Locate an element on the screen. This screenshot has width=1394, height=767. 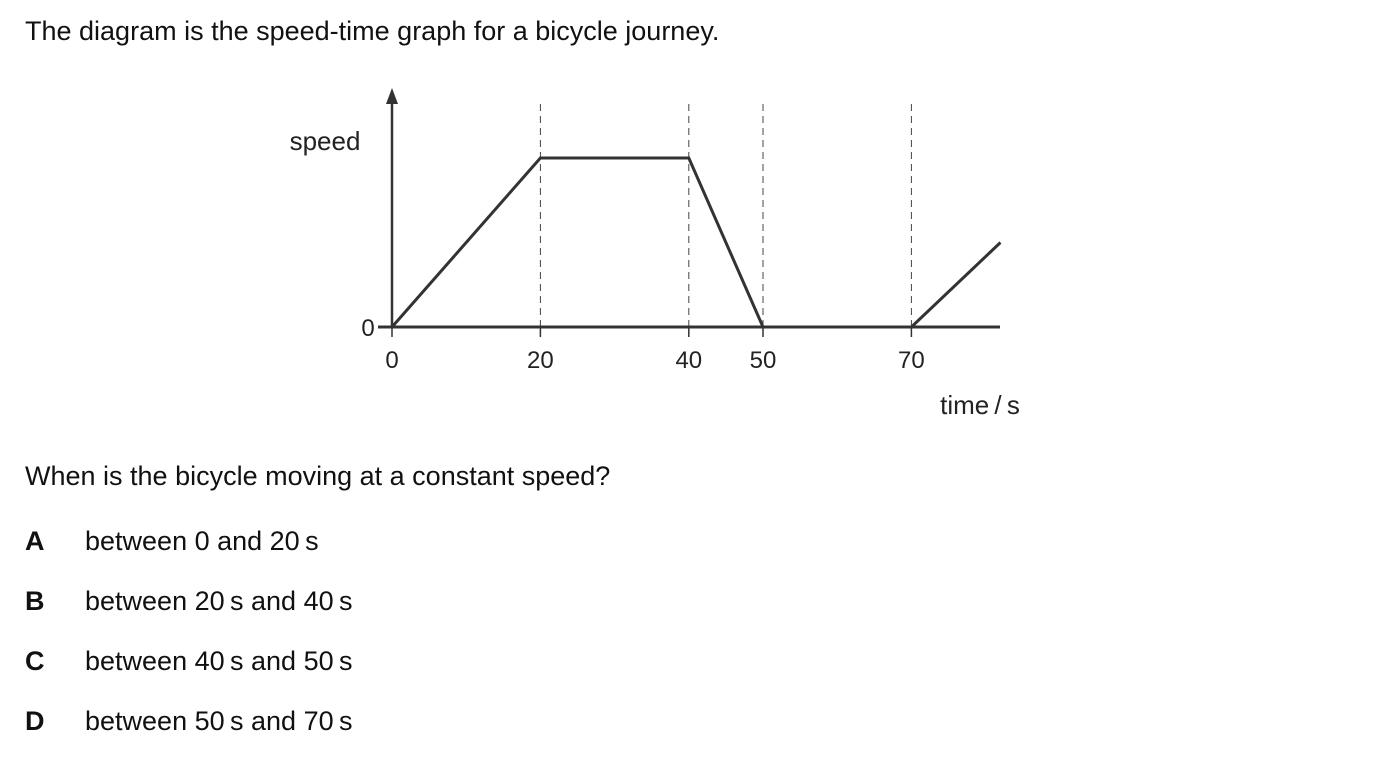
x-axis-ticks is located at coordinates (652, 332).